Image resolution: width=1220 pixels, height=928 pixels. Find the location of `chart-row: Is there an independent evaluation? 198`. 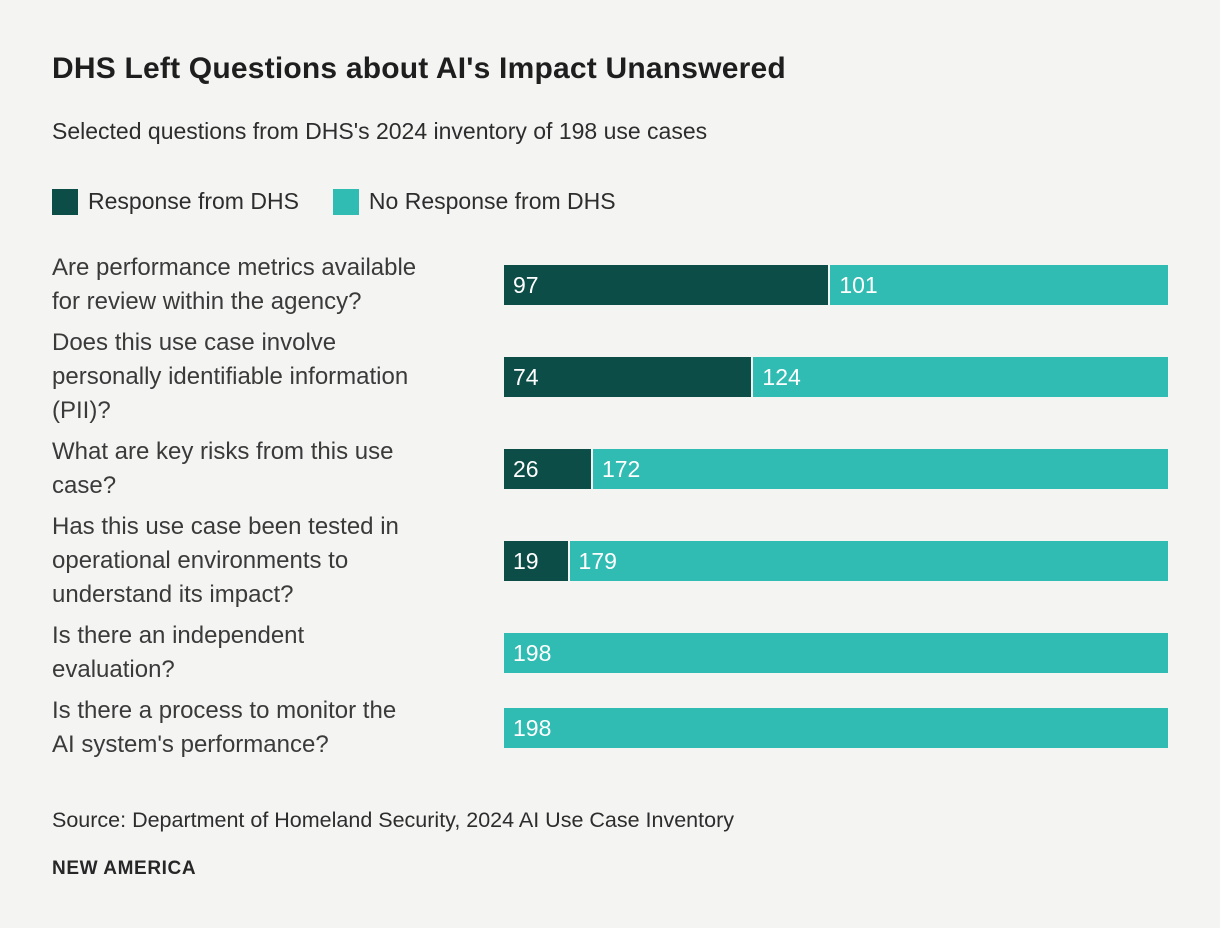

chart-row: Is there an independent evaluation? 198 is located at coordinates (610, 653).